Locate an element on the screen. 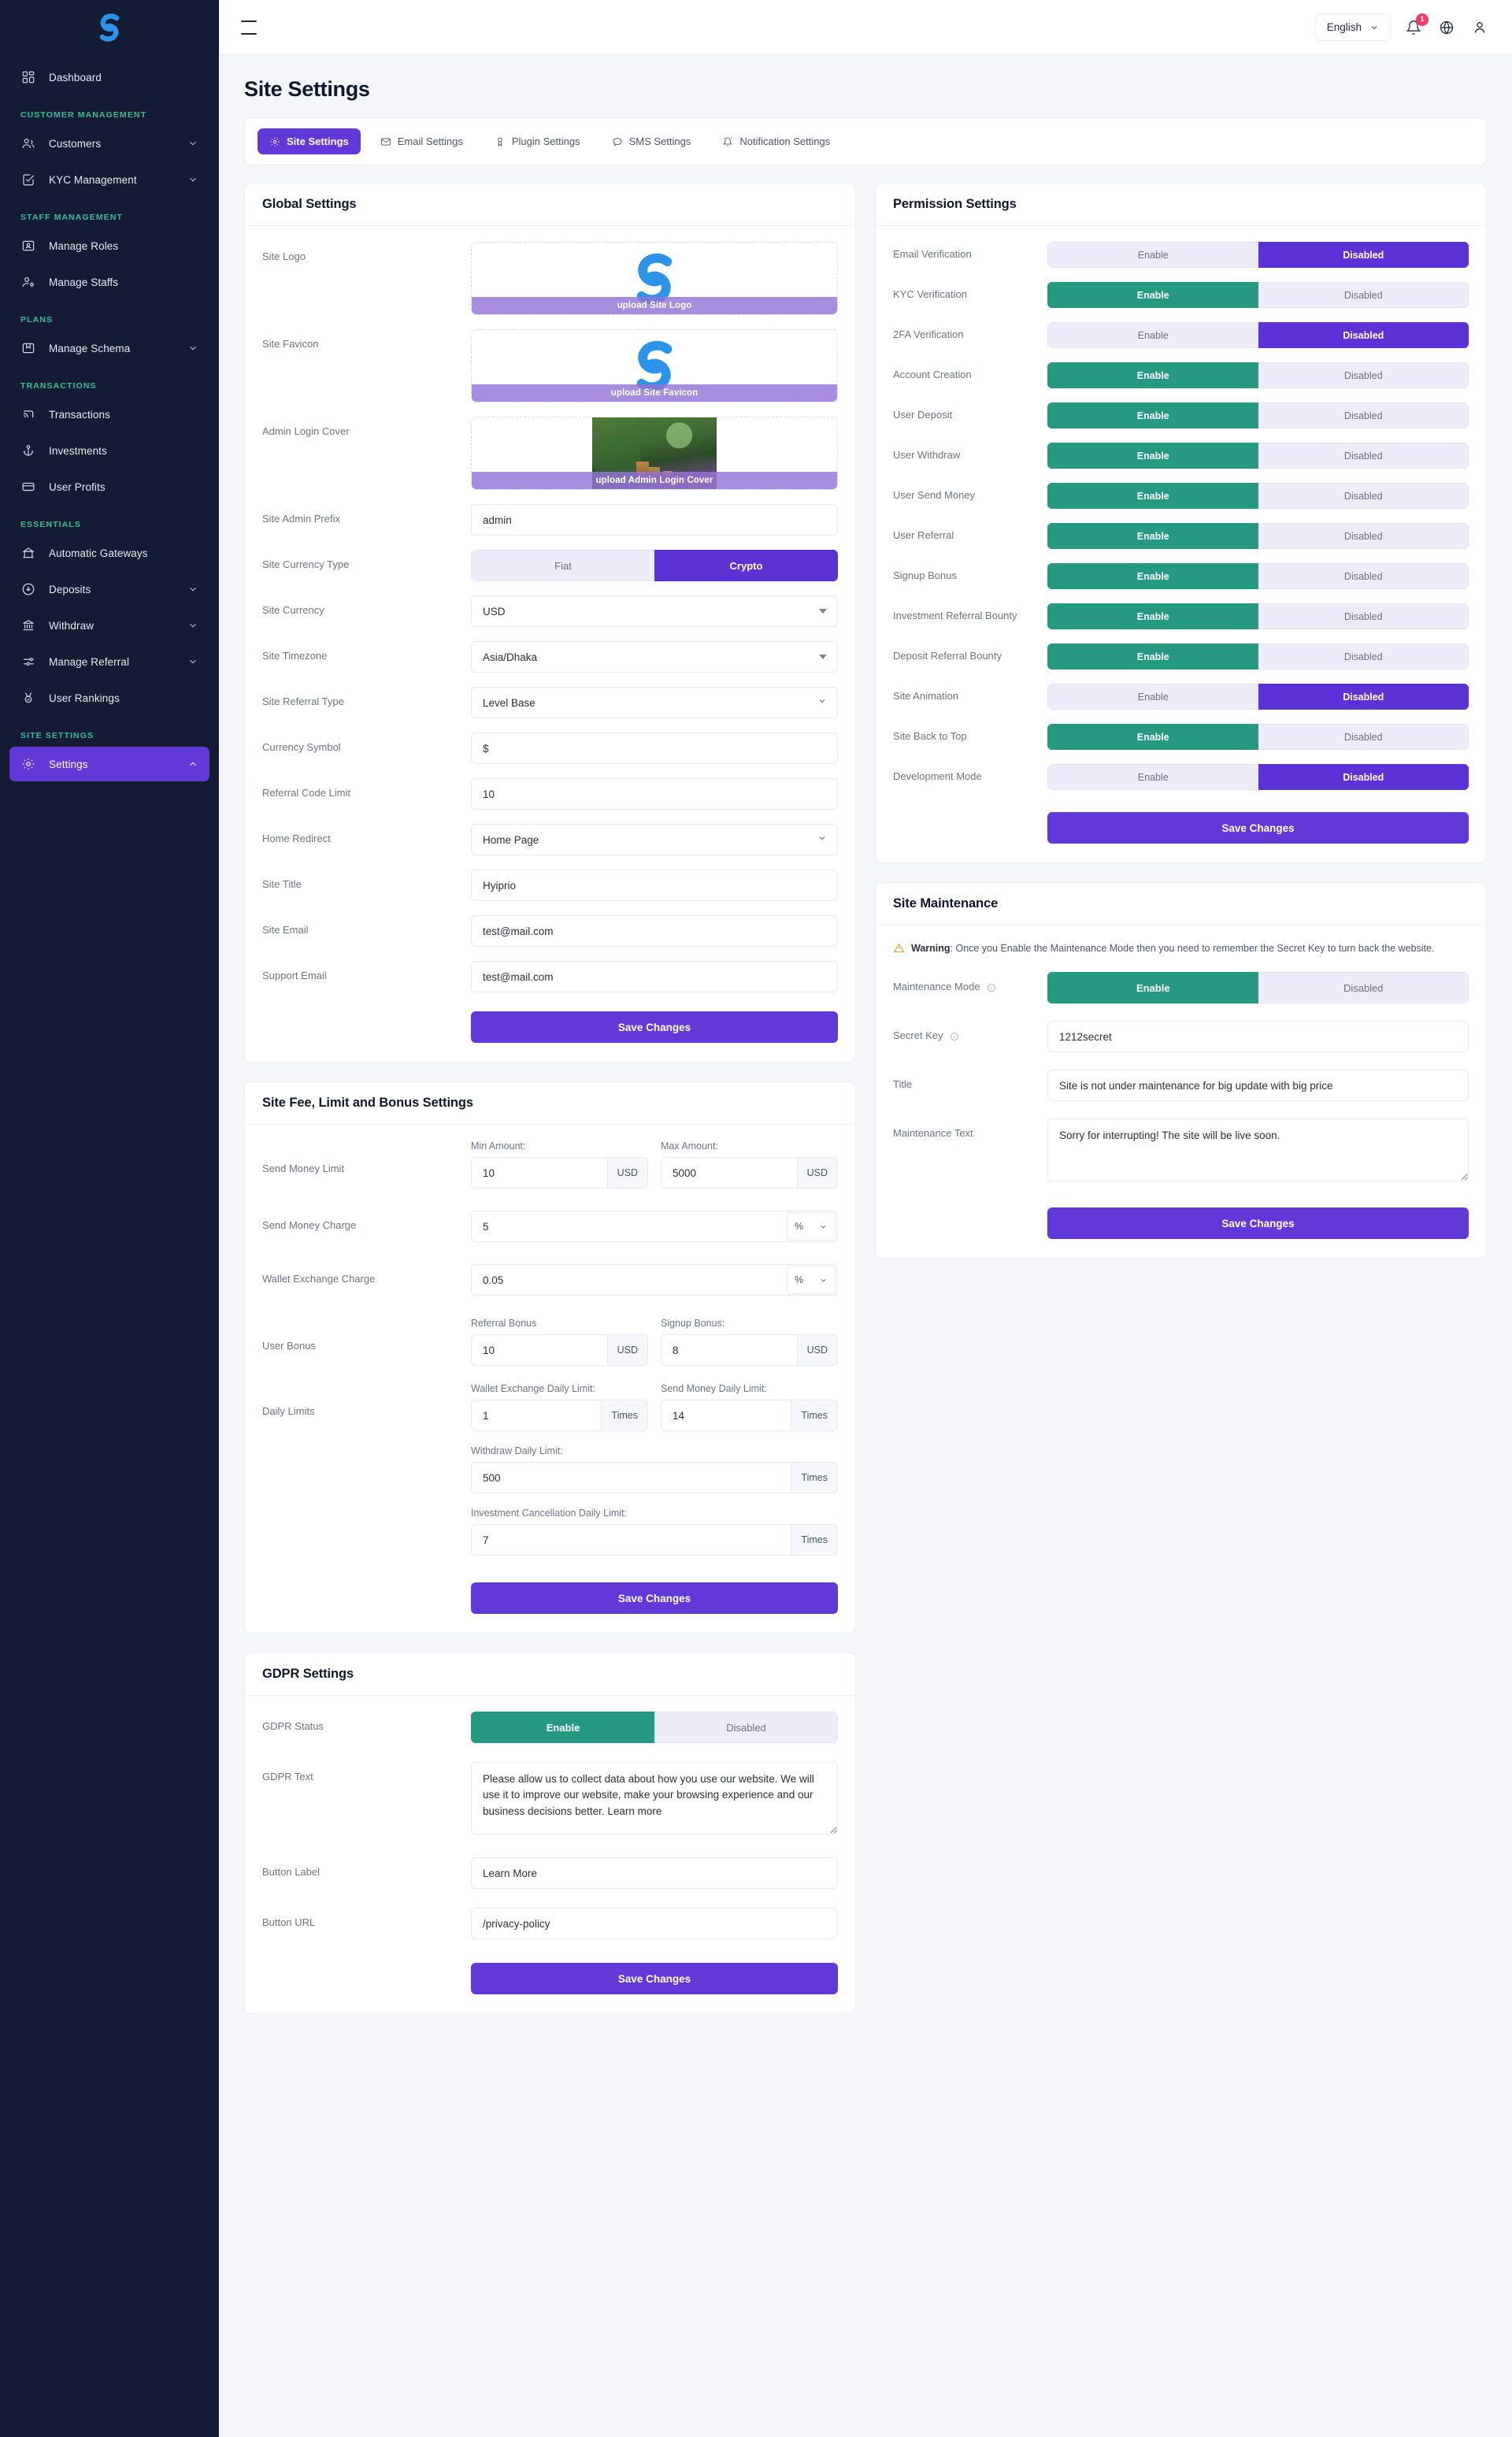 This screenshot has width=1512, height=2437. sidebar-item-manage-referral: Manage Referral is located at coordinates (109, 661).